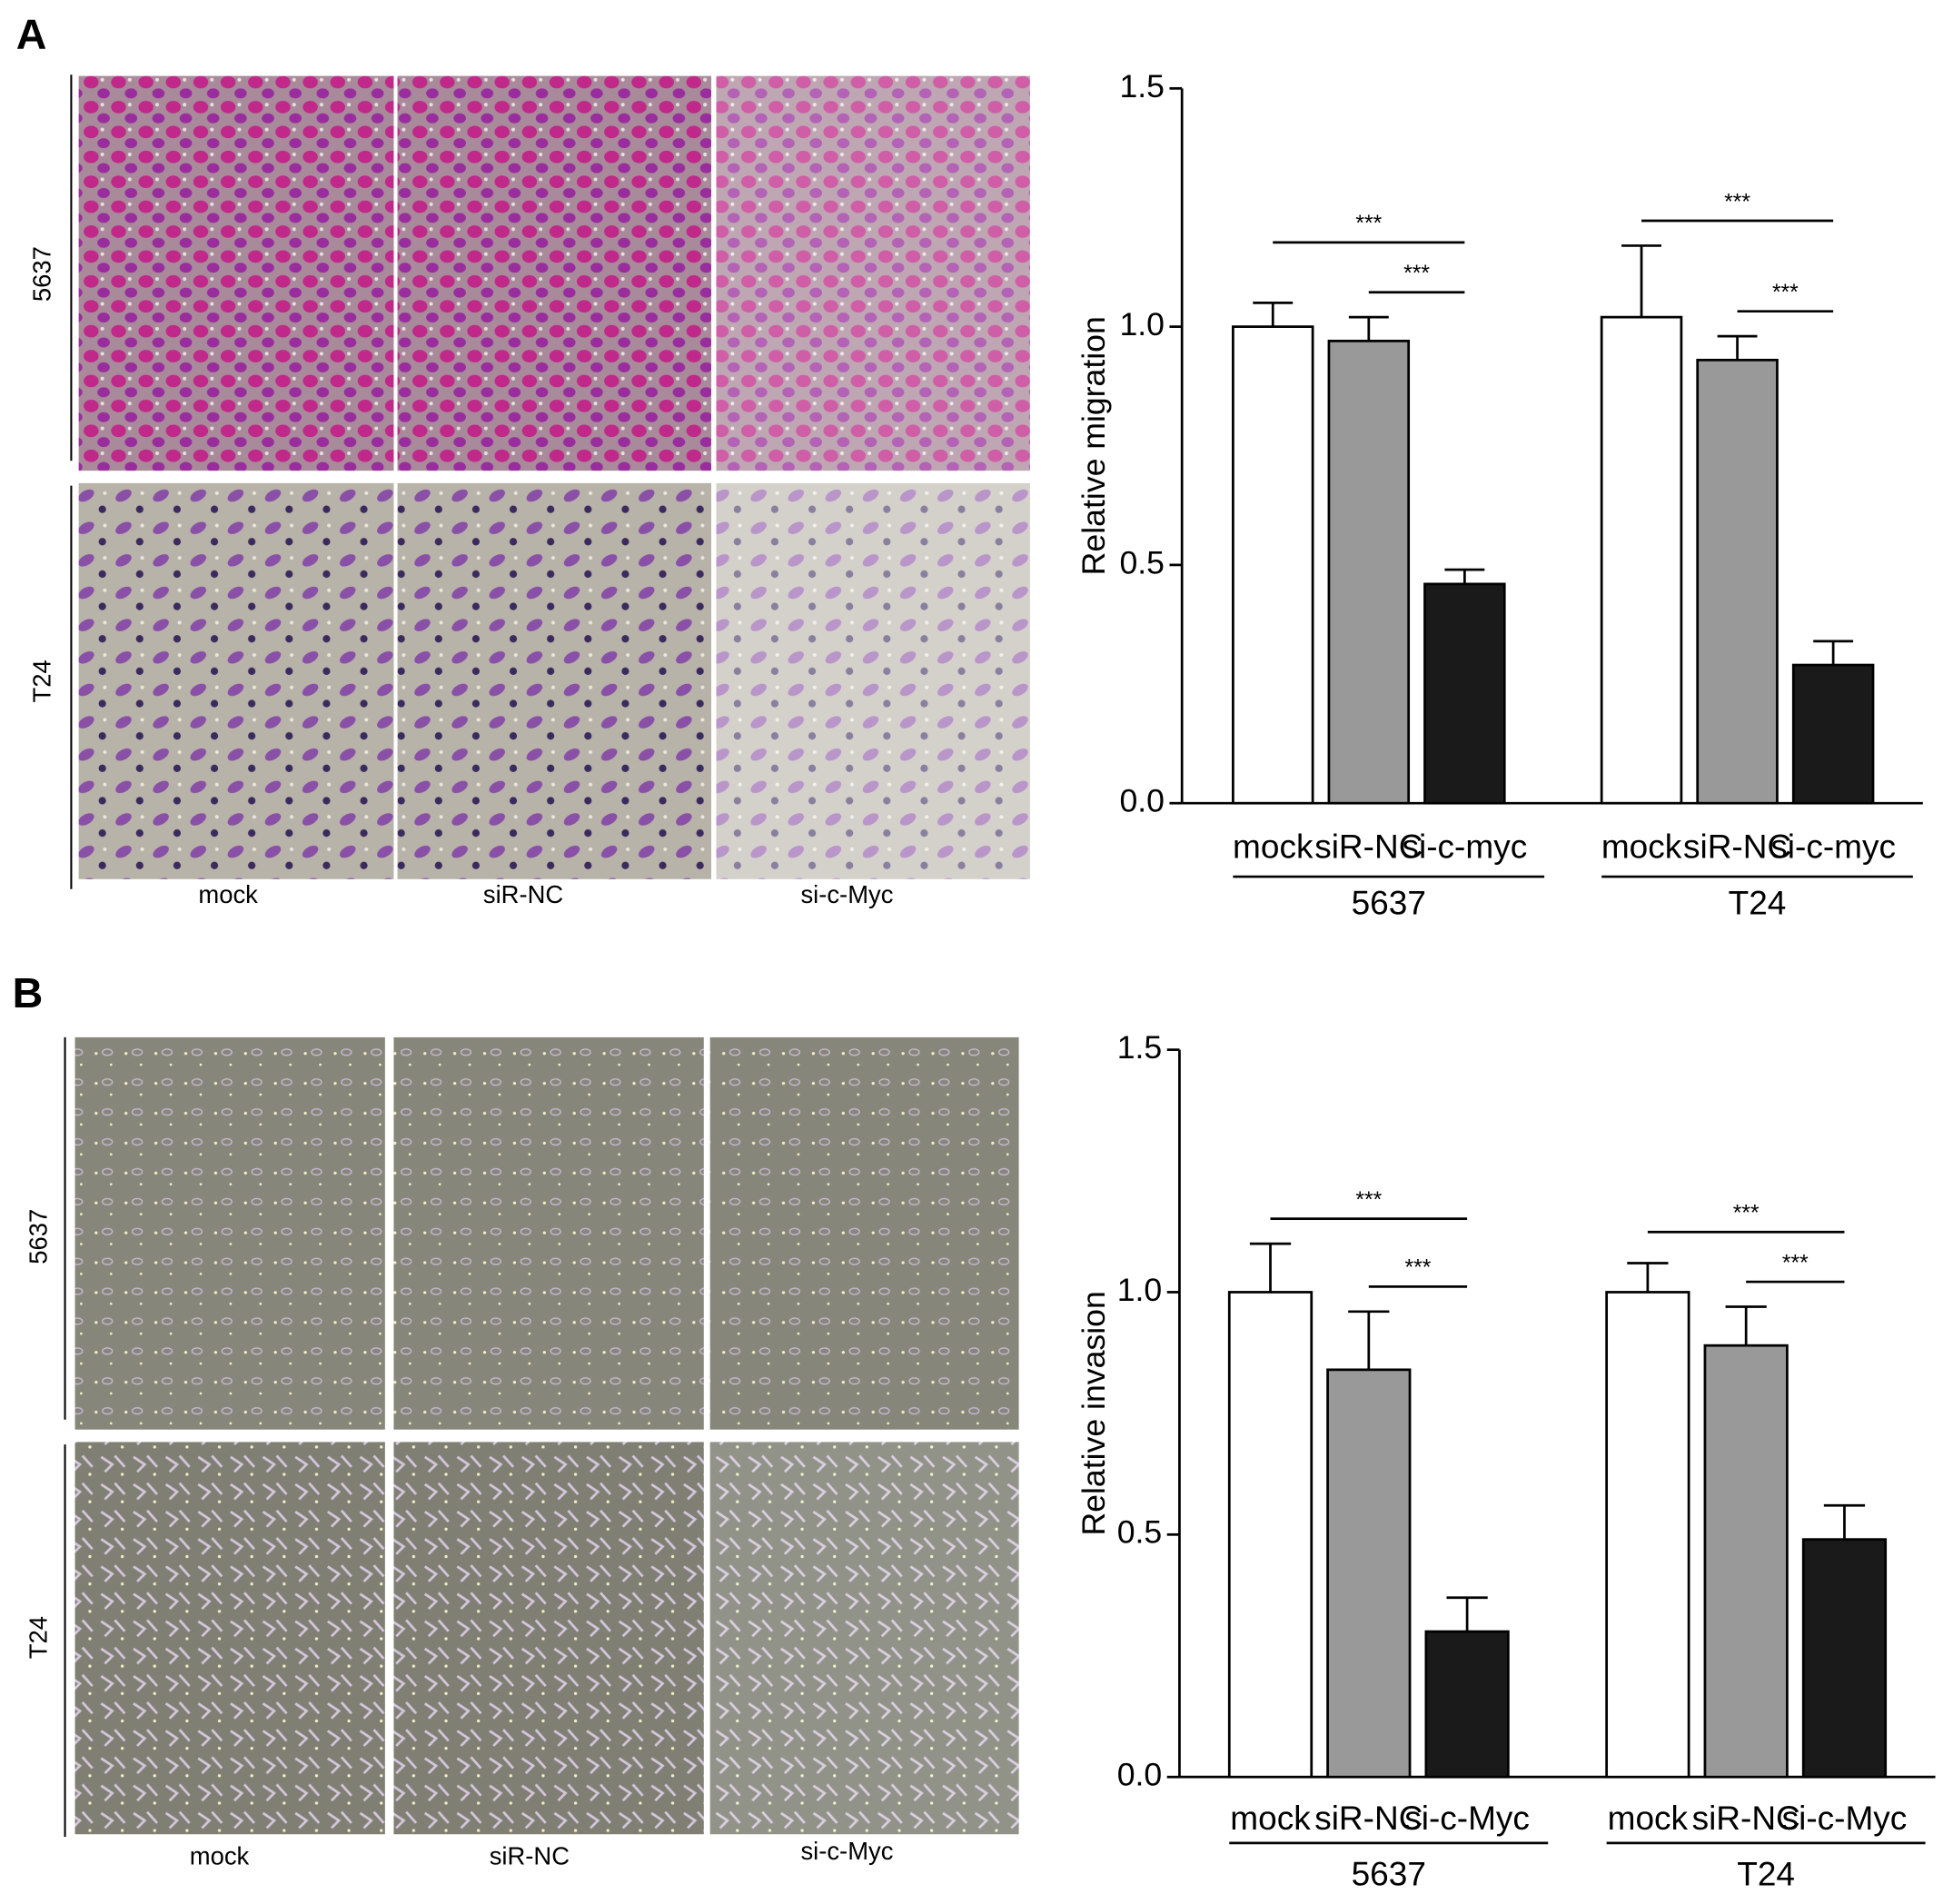 This screenshot has height=1904, width=1953. I want to click on y-axis-label: Relative invasion, so click(1094, 1413).